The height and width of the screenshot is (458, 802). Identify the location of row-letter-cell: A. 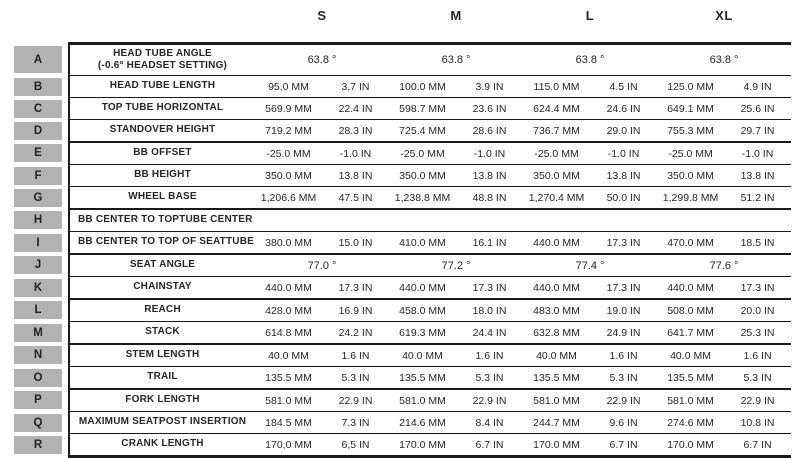
(41, 60).